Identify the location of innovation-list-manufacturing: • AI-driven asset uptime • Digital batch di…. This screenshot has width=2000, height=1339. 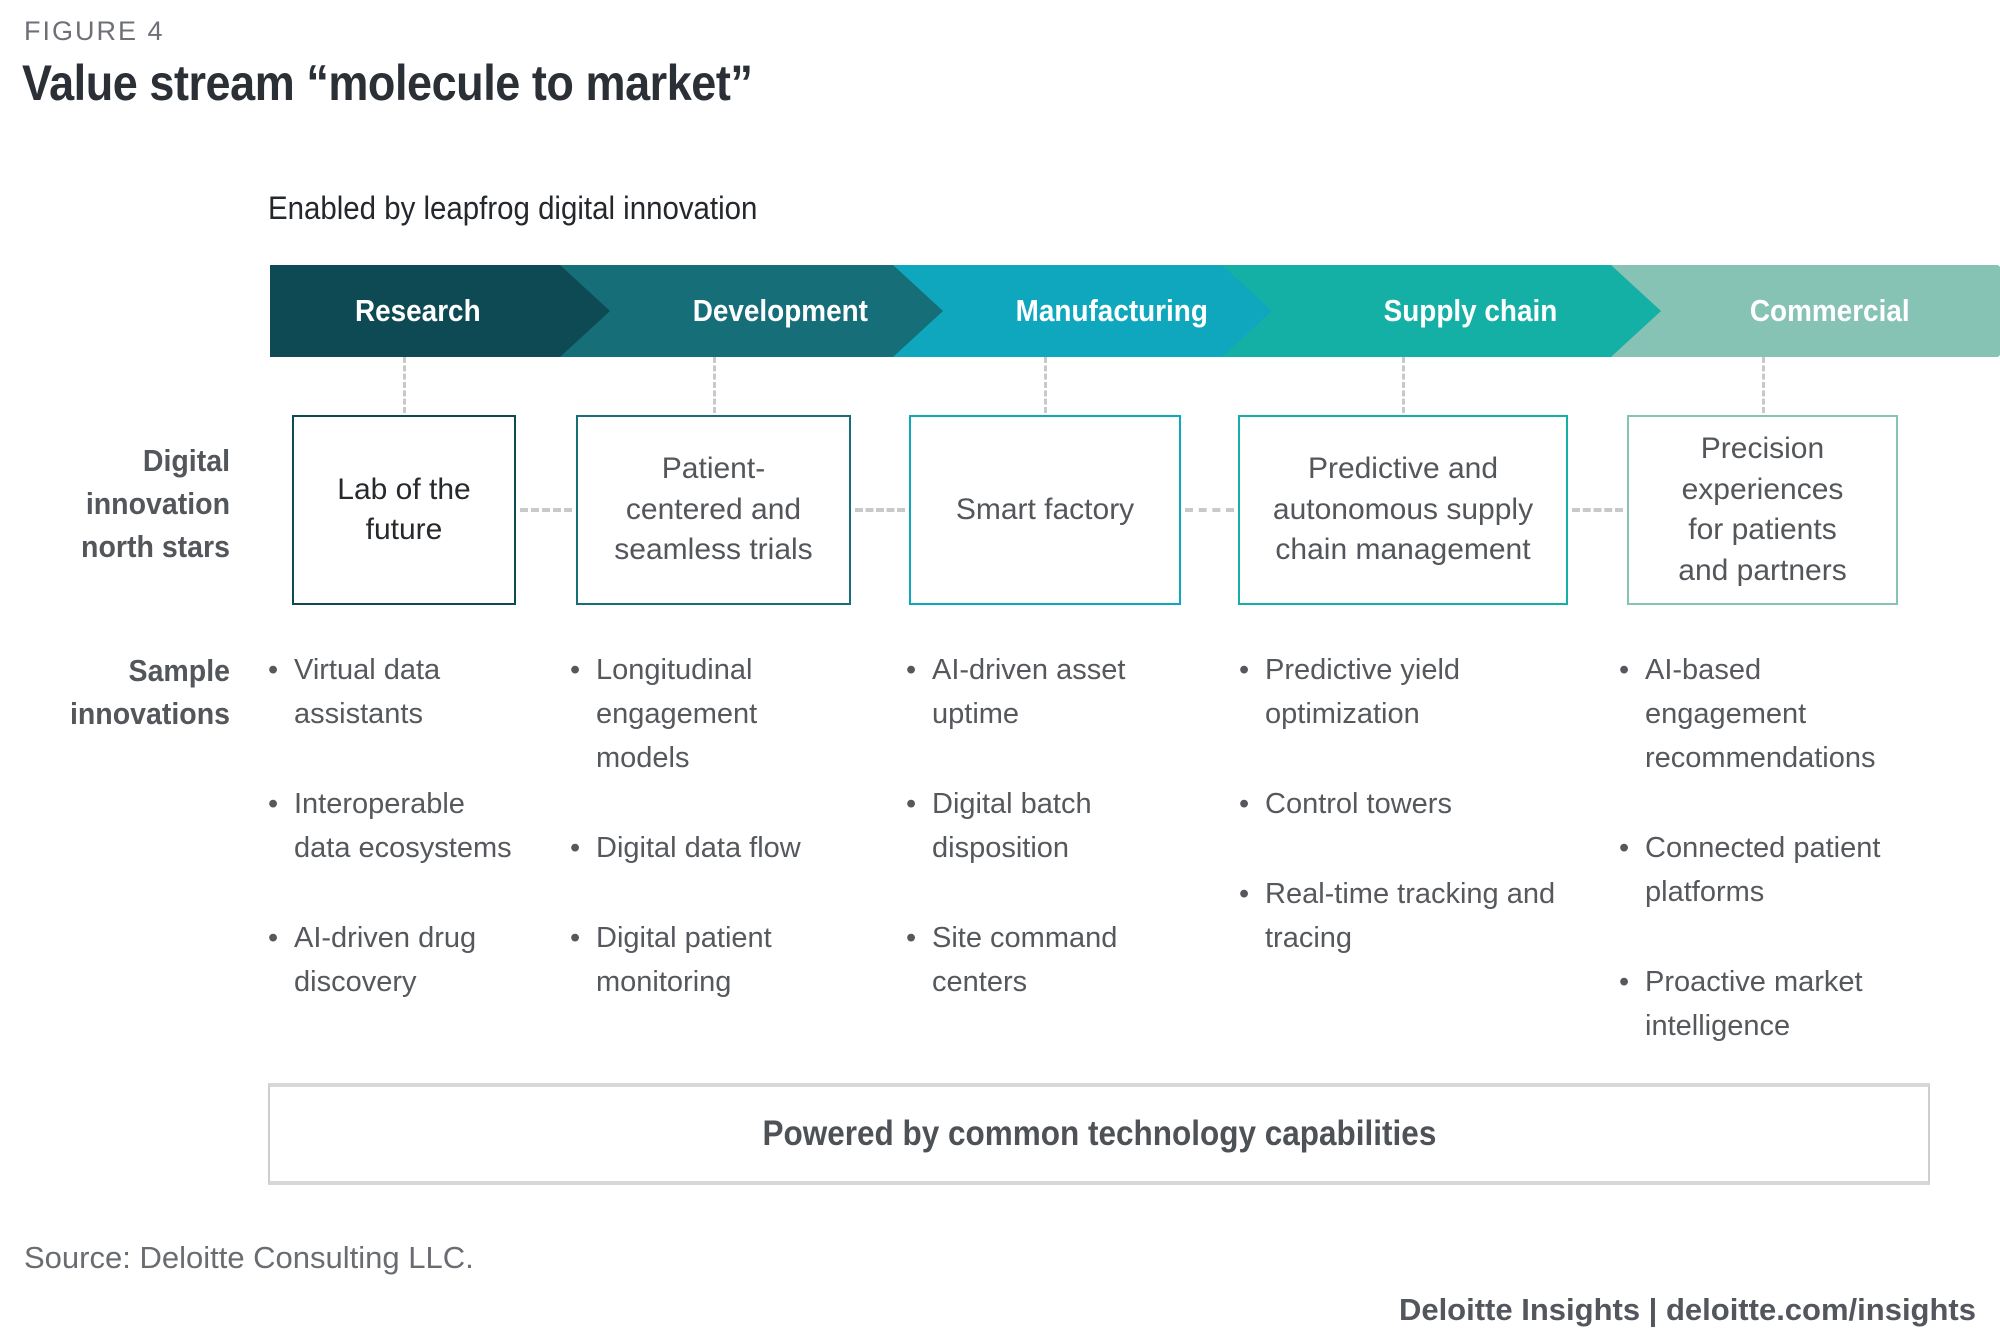
(1039, 826).